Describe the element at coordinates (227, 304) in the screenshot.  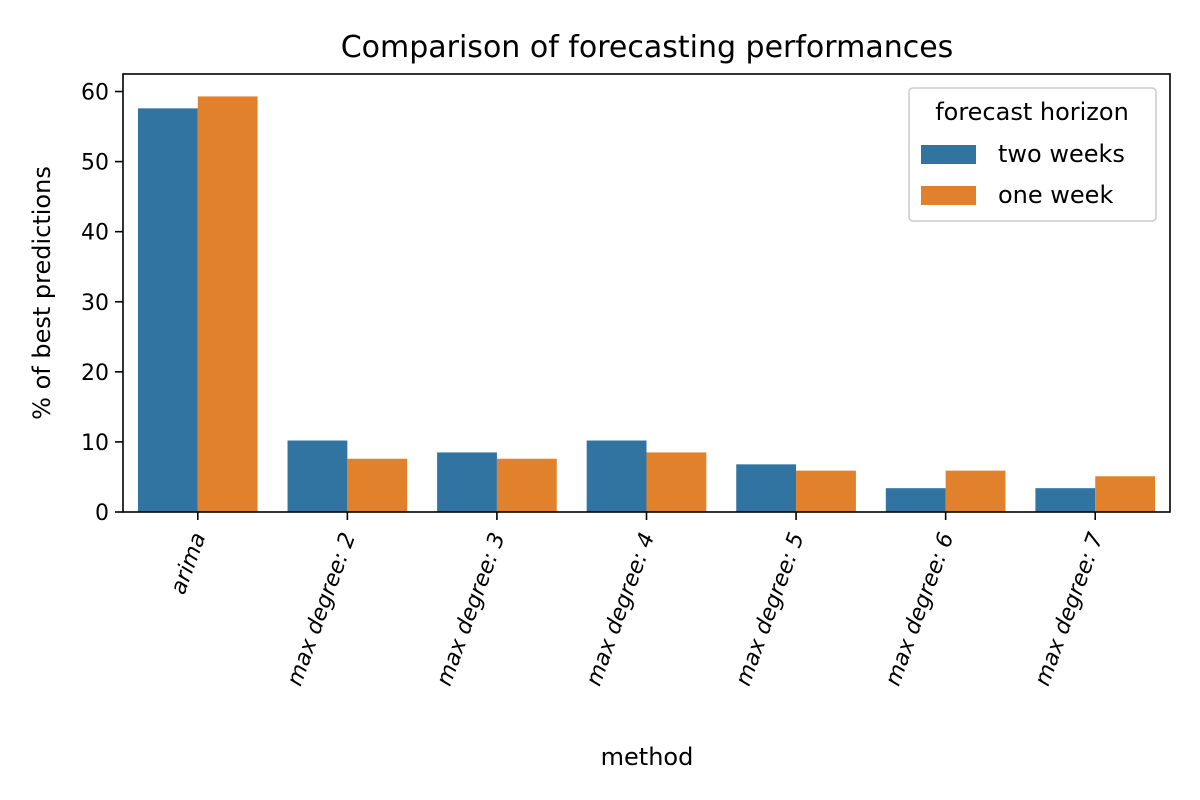
I see `bar-one-week-arima` at that location.